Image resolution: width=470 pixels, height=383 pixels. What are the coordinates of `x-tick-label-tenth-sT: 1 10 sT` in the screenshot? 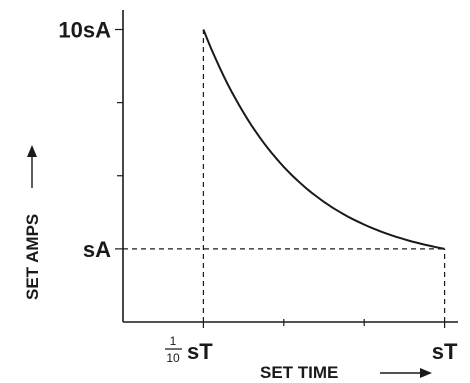 It's located at (189, 349).